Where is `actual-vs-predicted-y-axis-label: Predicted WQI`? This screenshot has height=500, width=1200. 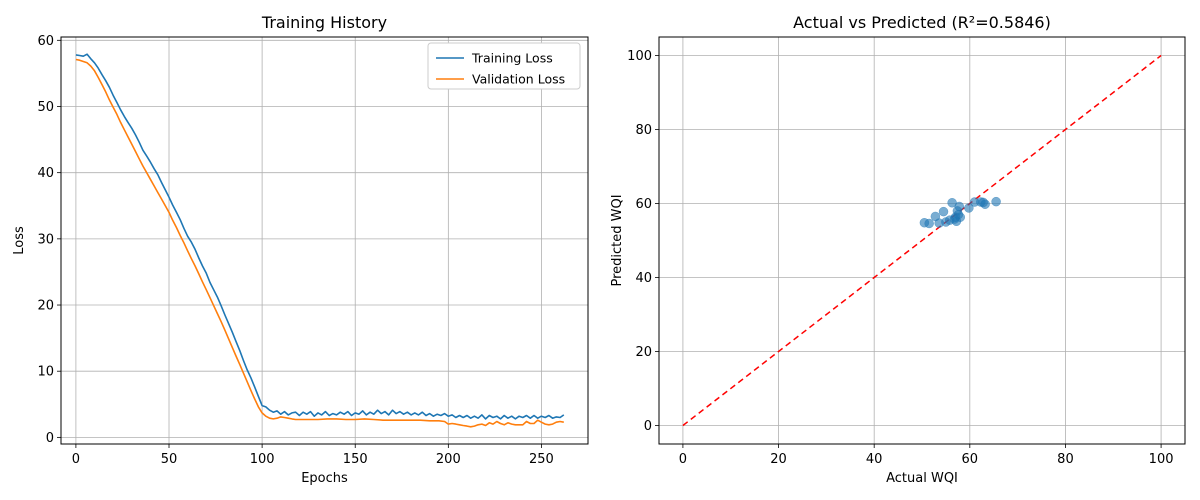
actual-vs-predicted-y-axis-label: Predicted WQI is located at coordinates (617, 240).